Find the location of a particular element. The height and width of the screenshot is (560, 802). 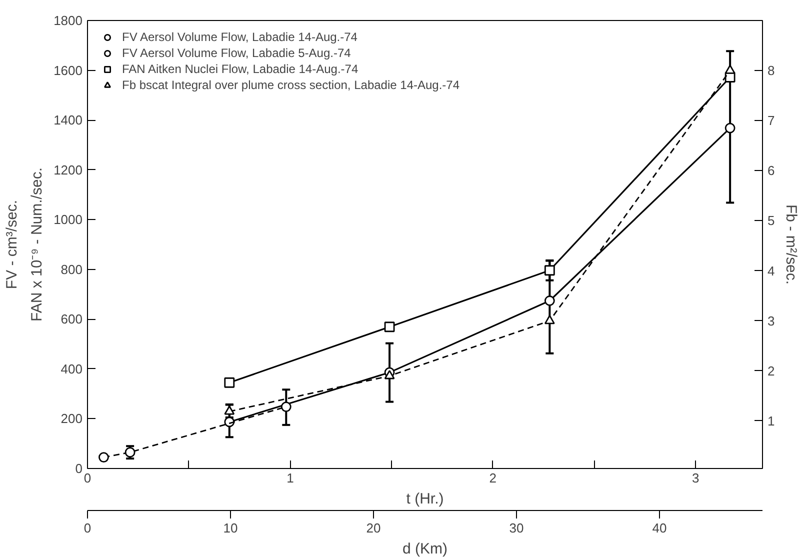

y2-tick-label: 2 is located at coordinates (771, 370).